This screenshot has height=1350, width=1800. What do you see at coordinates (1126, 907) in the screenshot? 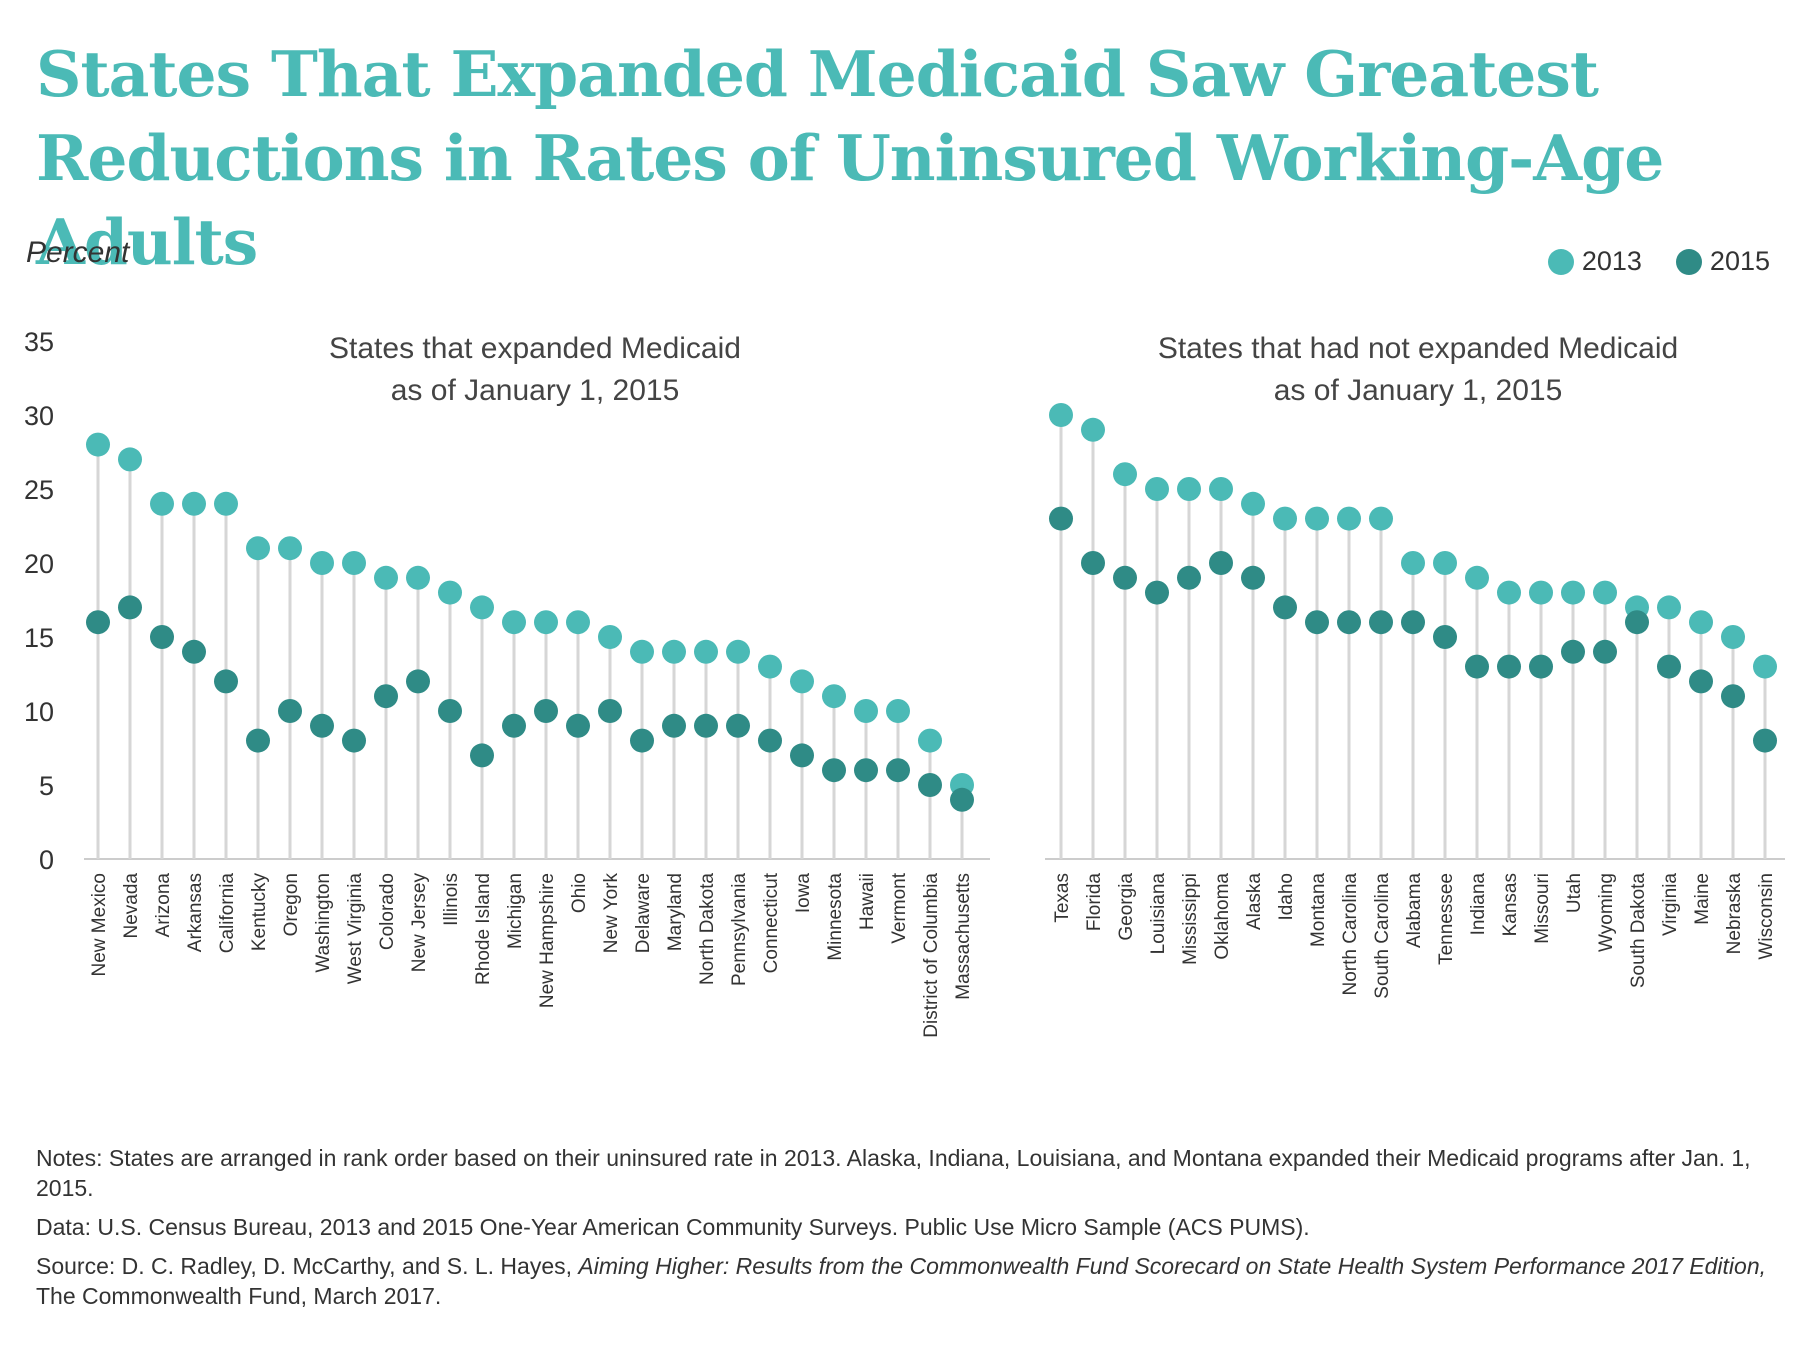
I see `x-tick-label-georgia: Georgia` at bounding box center [1126, 907].